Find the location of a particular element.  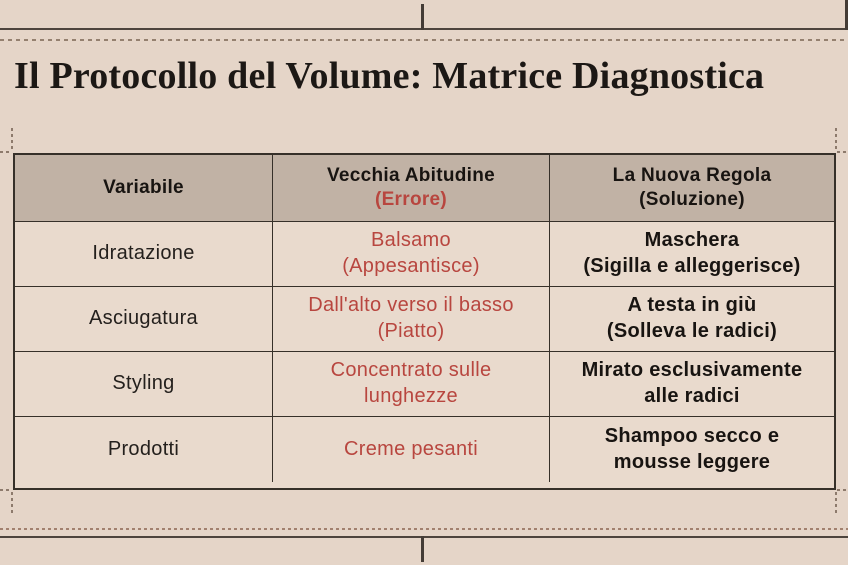

bottom-frame-line is located at coordinates (424, 537).